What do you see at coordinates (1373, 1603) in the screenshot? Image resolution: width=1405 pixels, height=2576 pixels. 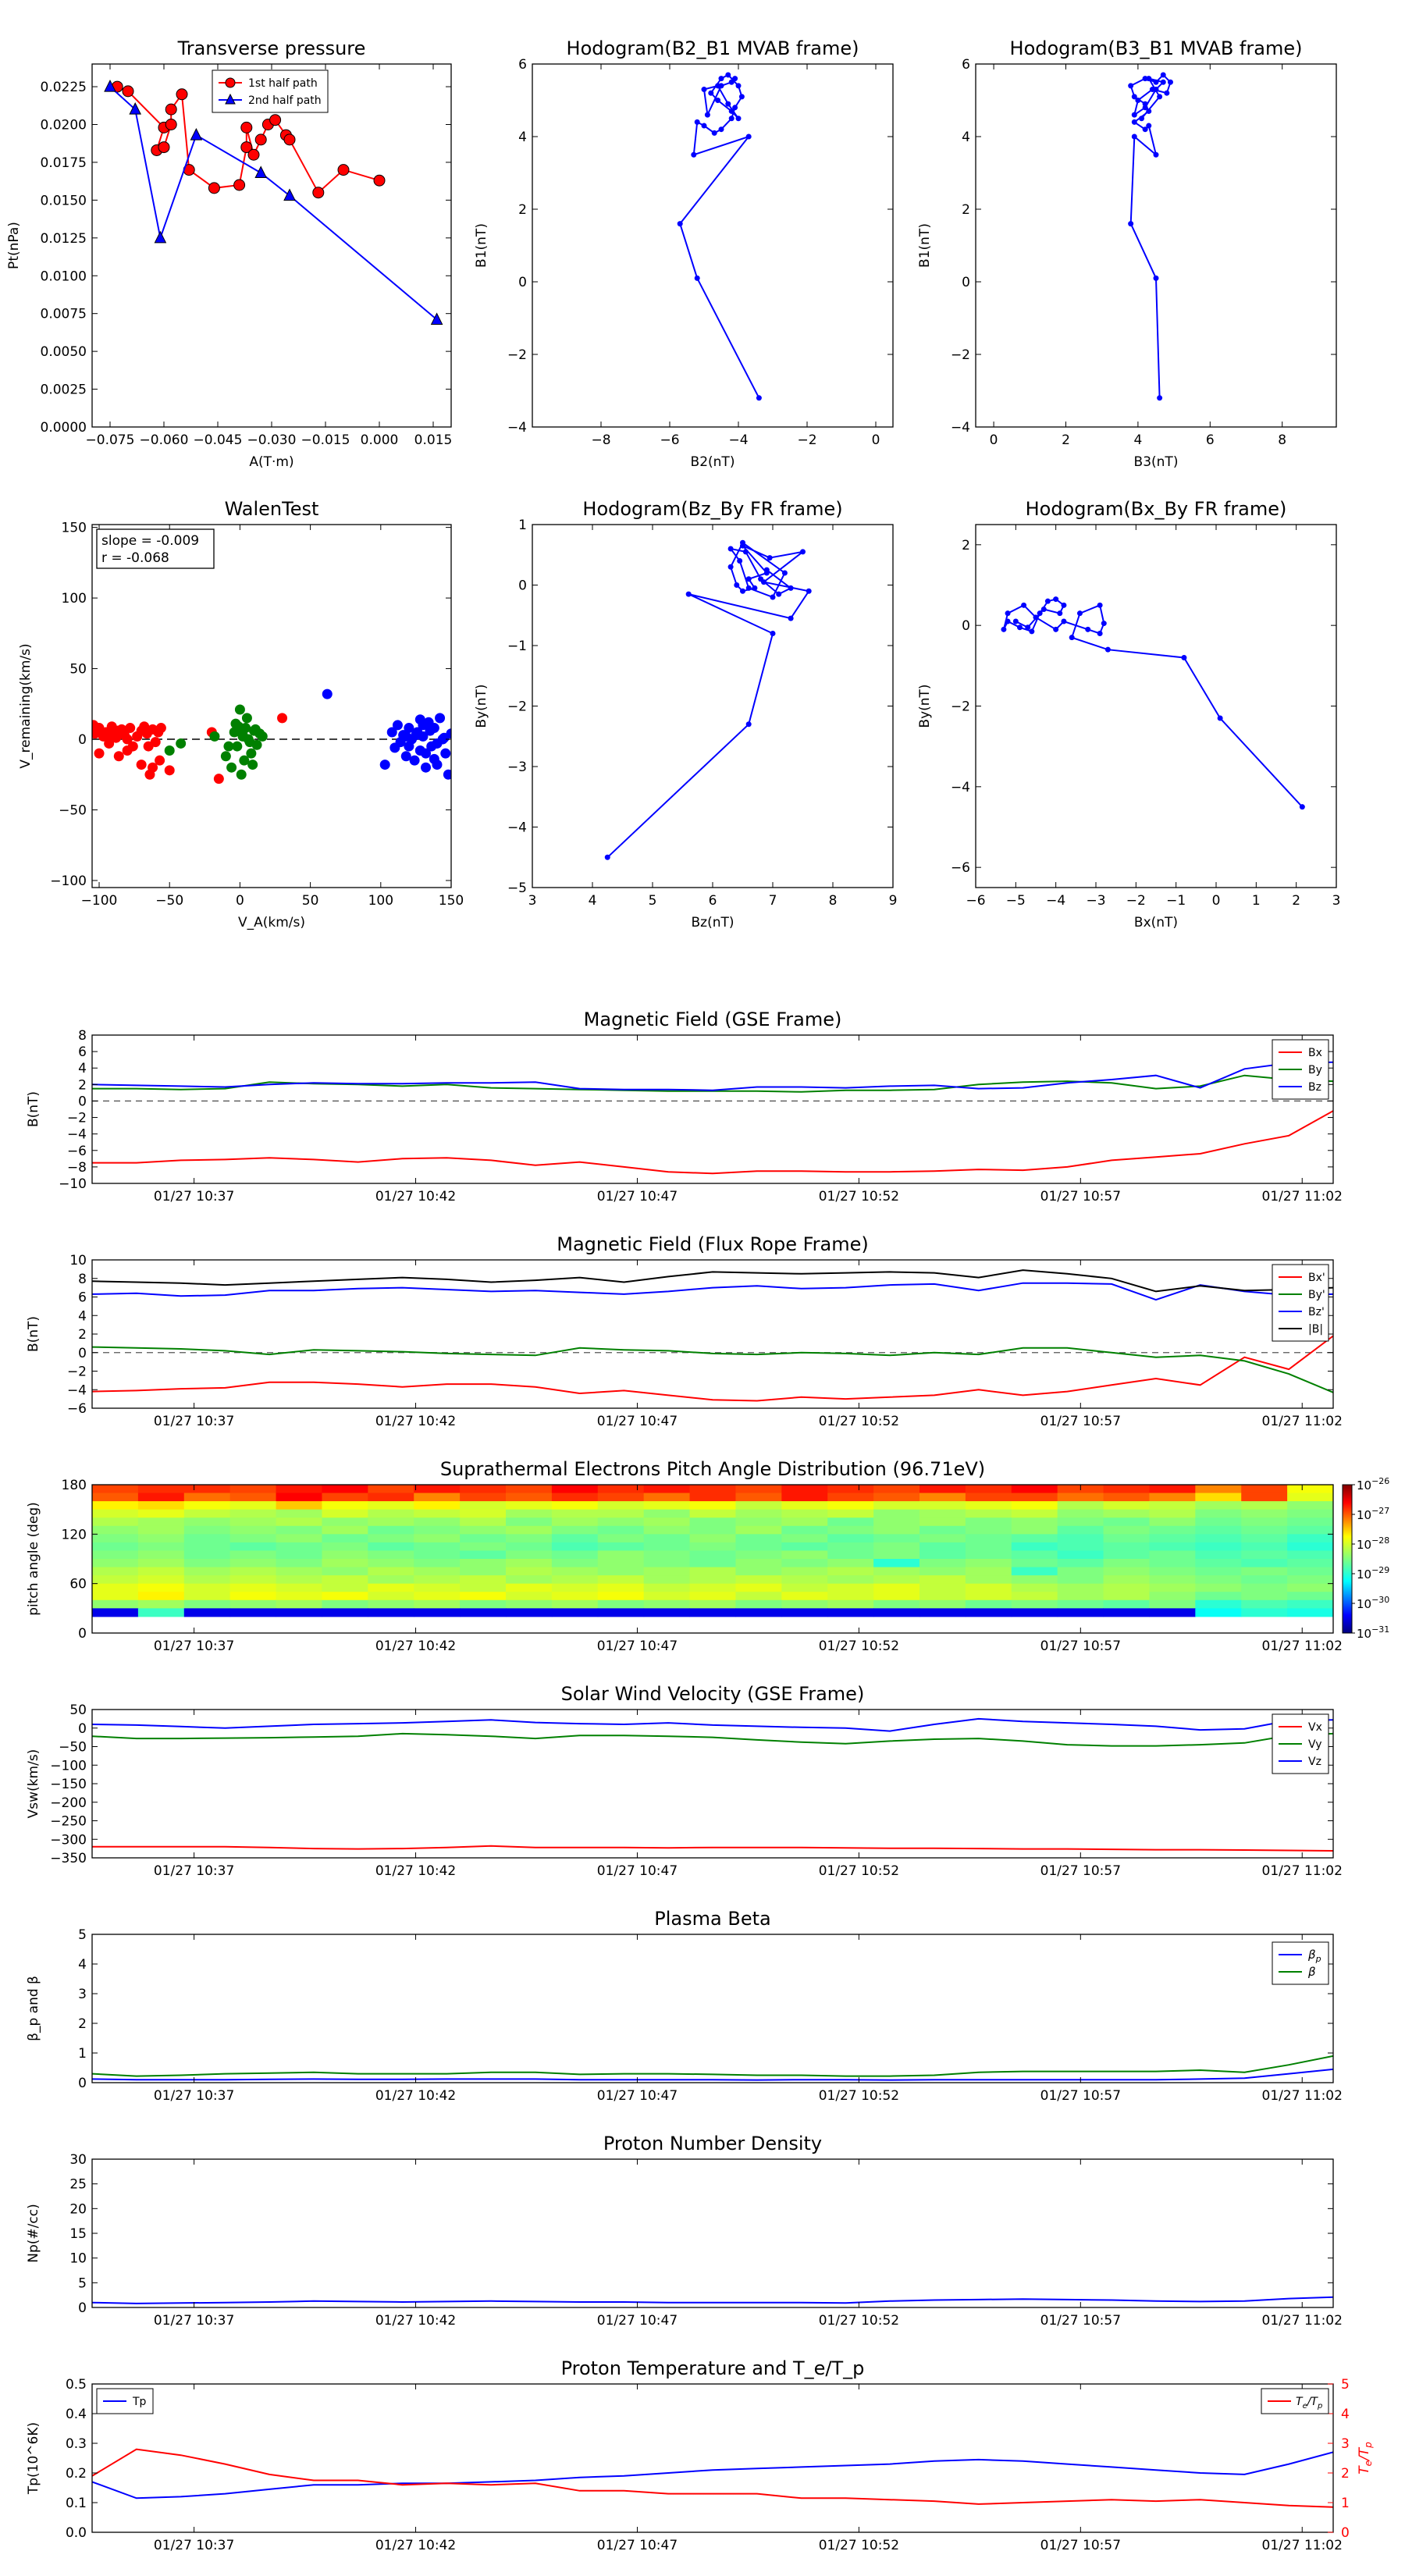 I see `colorbar-tick-label: 10−30` at bounding box center [1373, 1603].